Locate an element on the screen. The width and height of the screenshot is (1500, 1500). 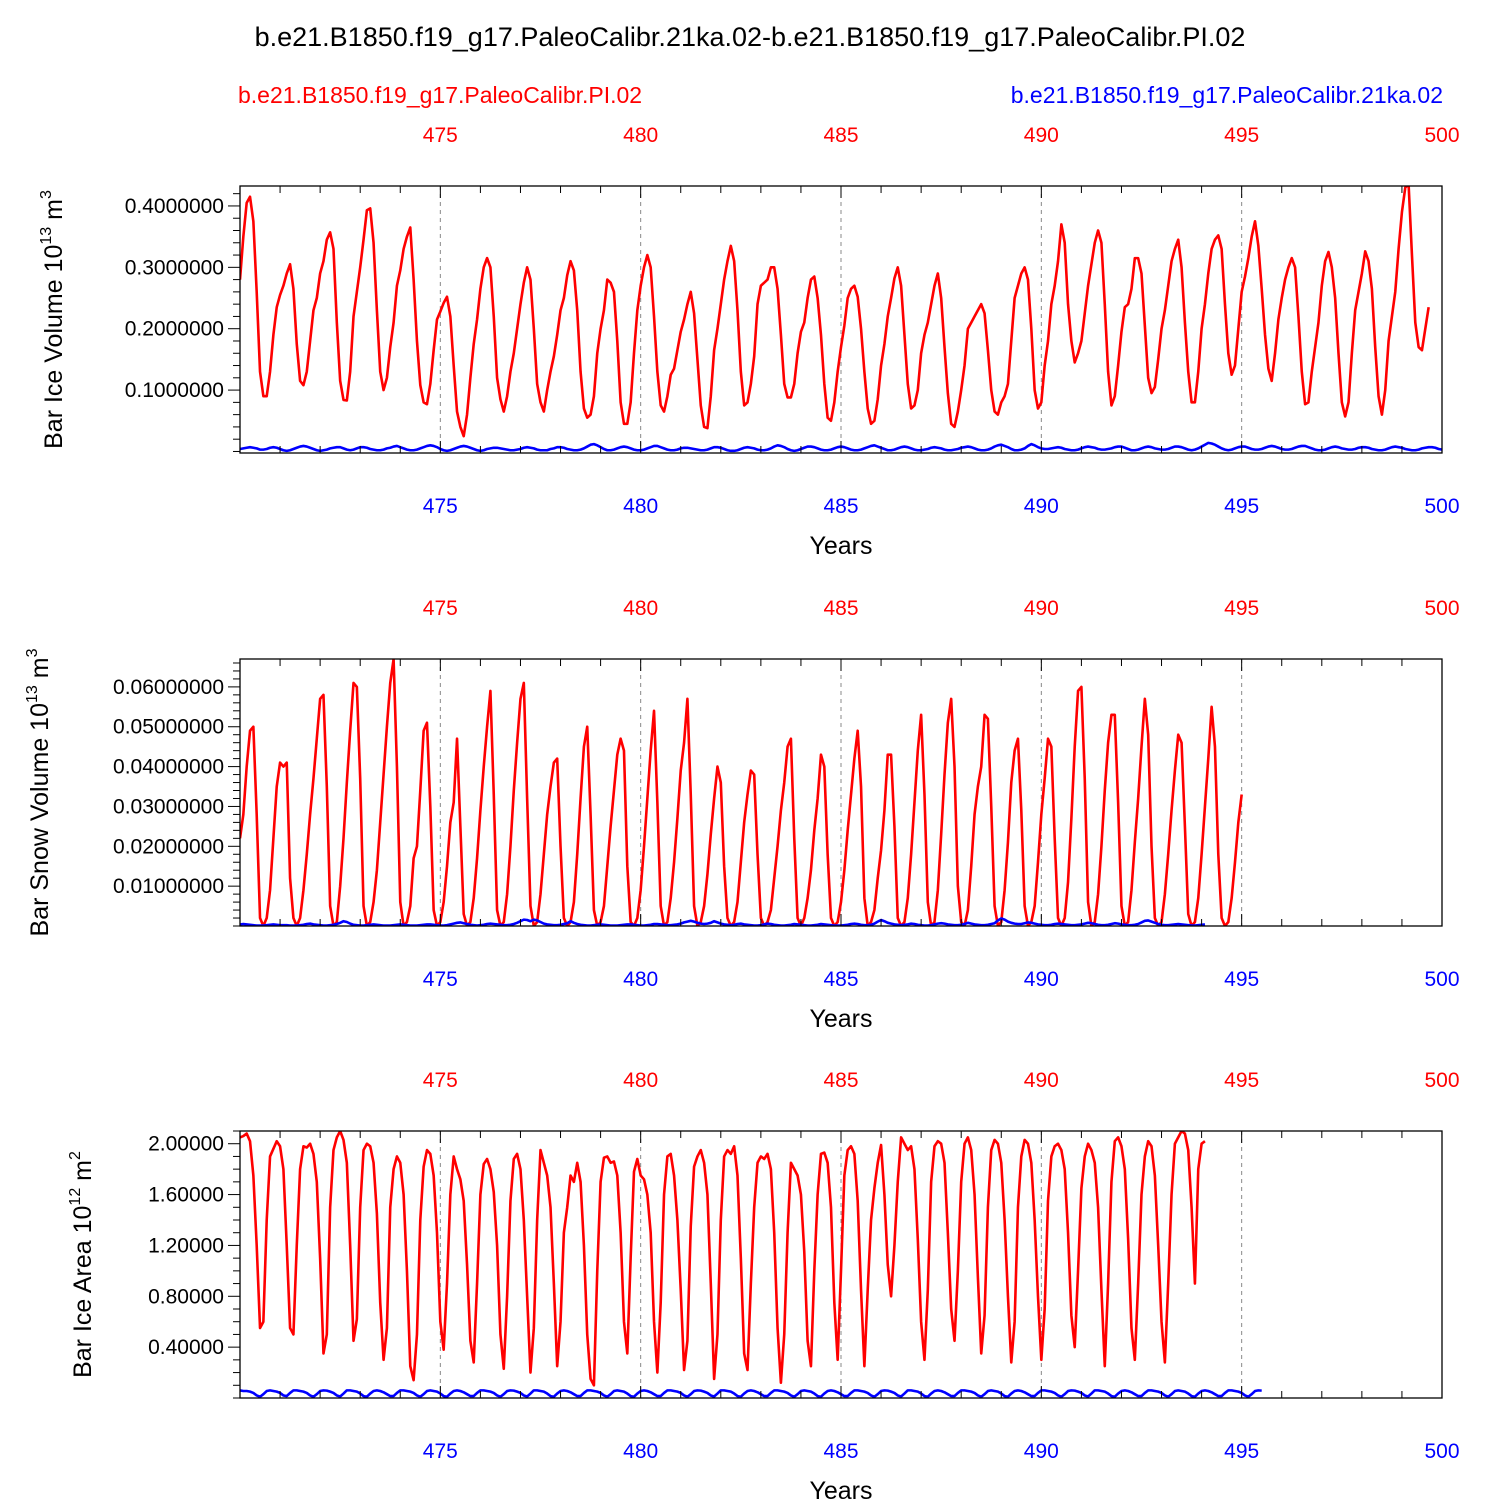
y-tick-label: 0.02000000 is located at coordinates (168, 846).